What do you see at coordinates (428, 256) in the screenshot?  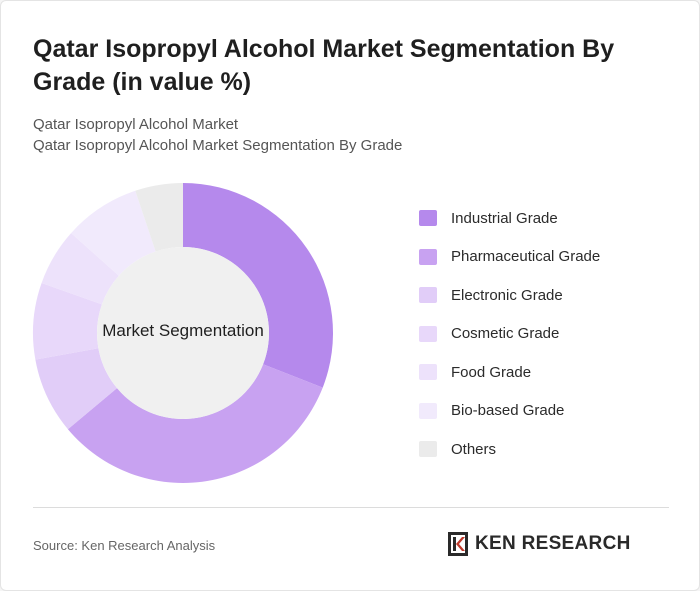 I see `legend-swatch-pharmaceutical-grade` at bounding box center [428, 256].